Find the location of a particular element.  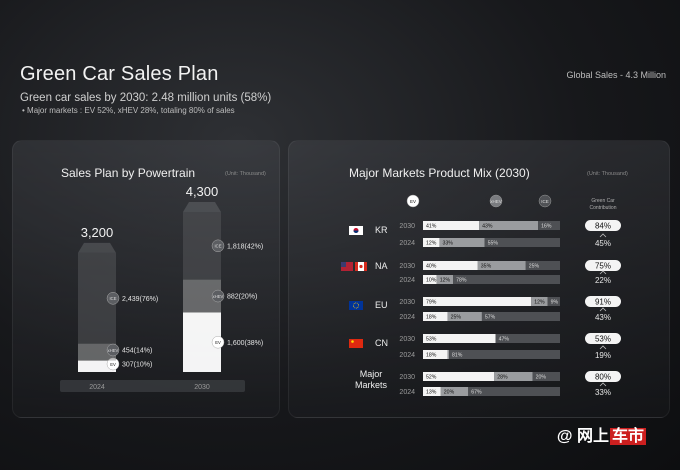

bar-seg-ice-cn-2030 is located at coordinates (527, 338).